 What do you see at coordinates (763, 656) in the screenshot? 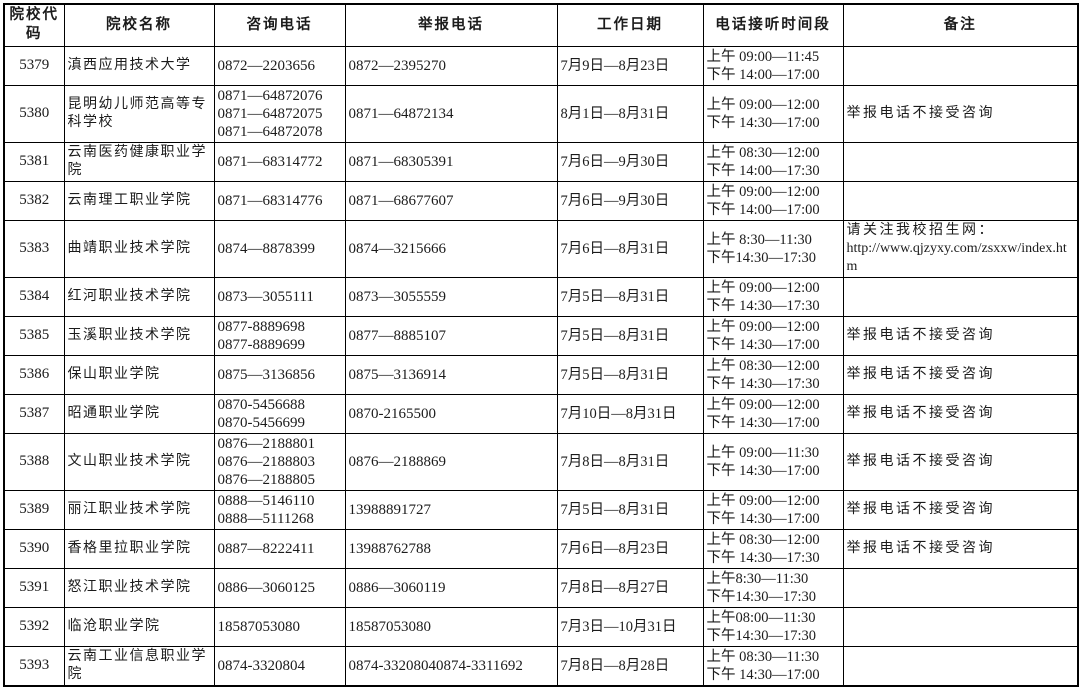
I see `cell-line: 上午 08:30—11:30` at bounding box center [763, 656].